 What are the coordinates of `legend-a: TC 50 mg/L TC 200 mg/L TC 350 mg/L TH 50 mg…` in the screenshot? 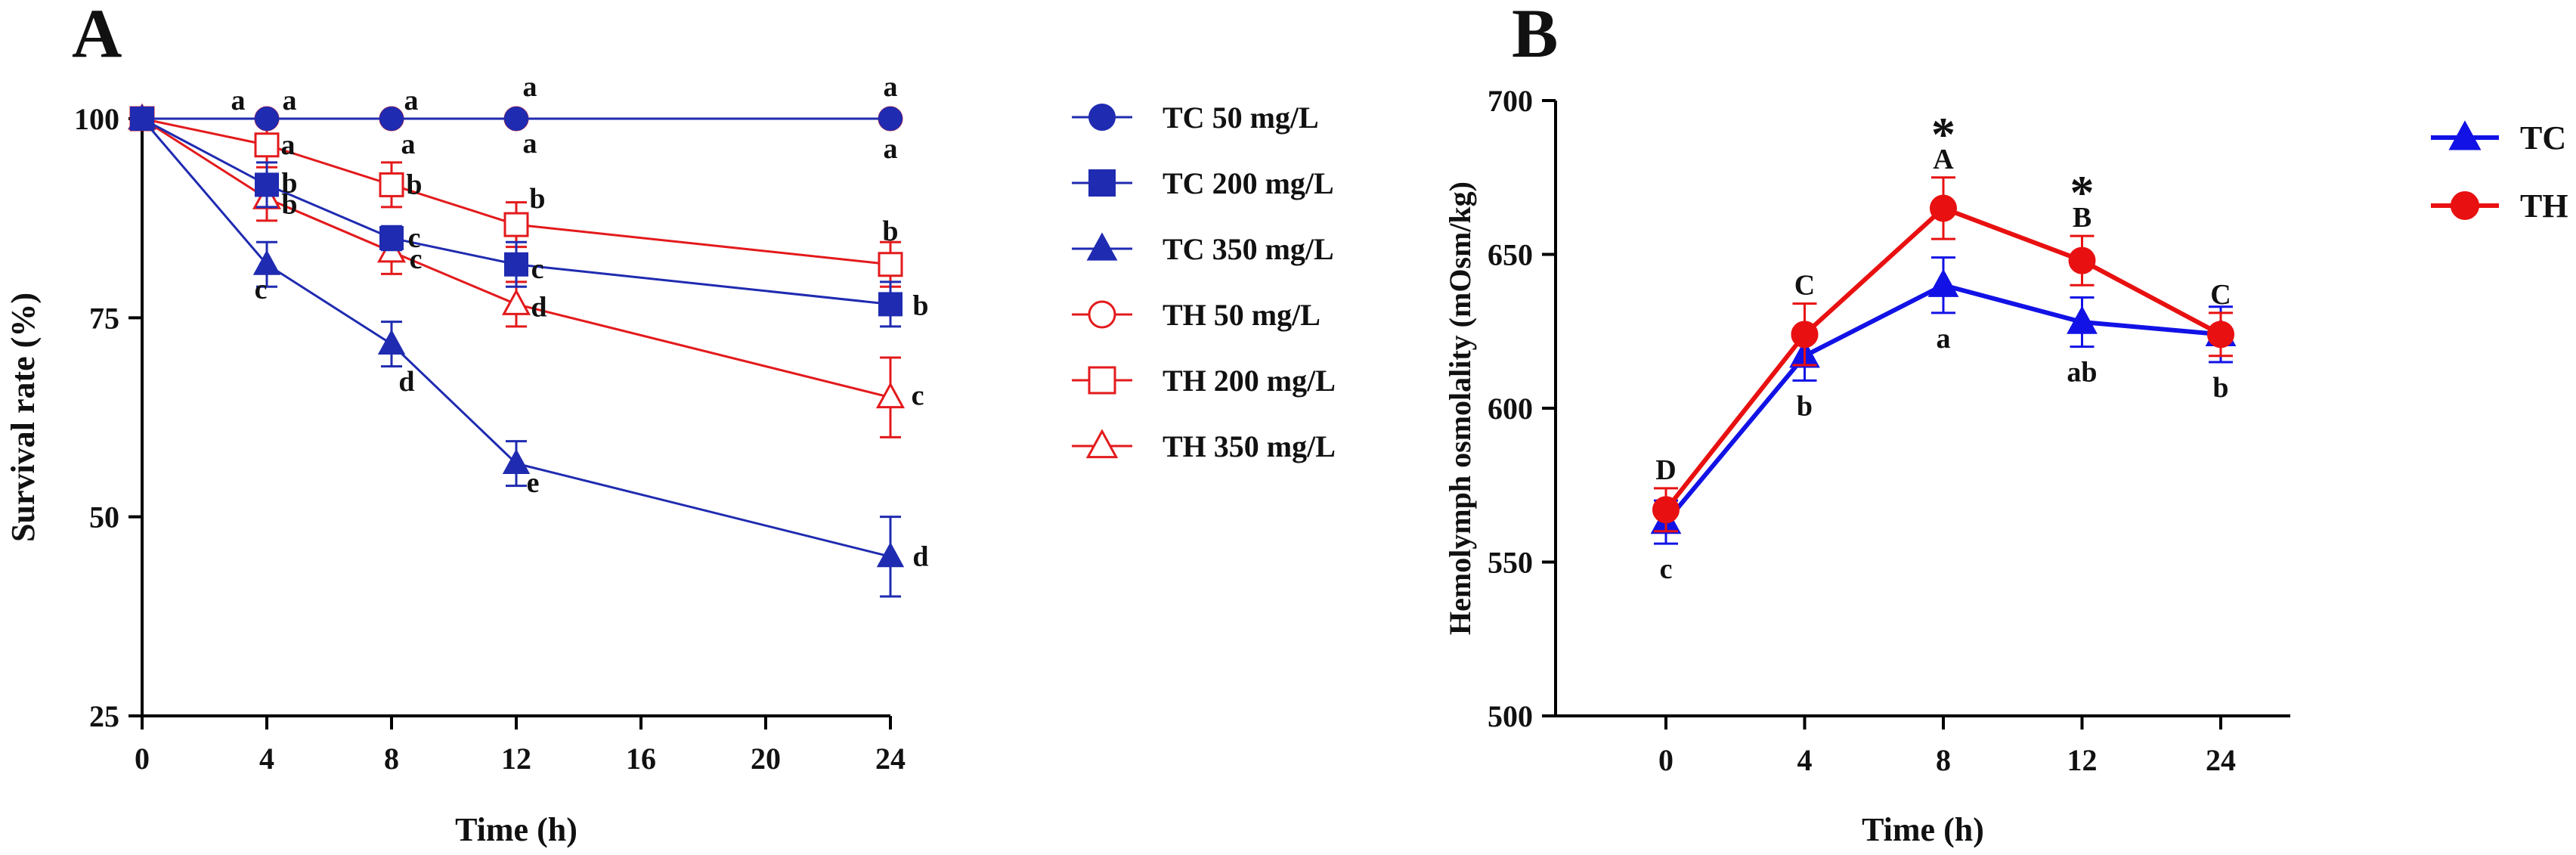 It's located at (1204, 282).